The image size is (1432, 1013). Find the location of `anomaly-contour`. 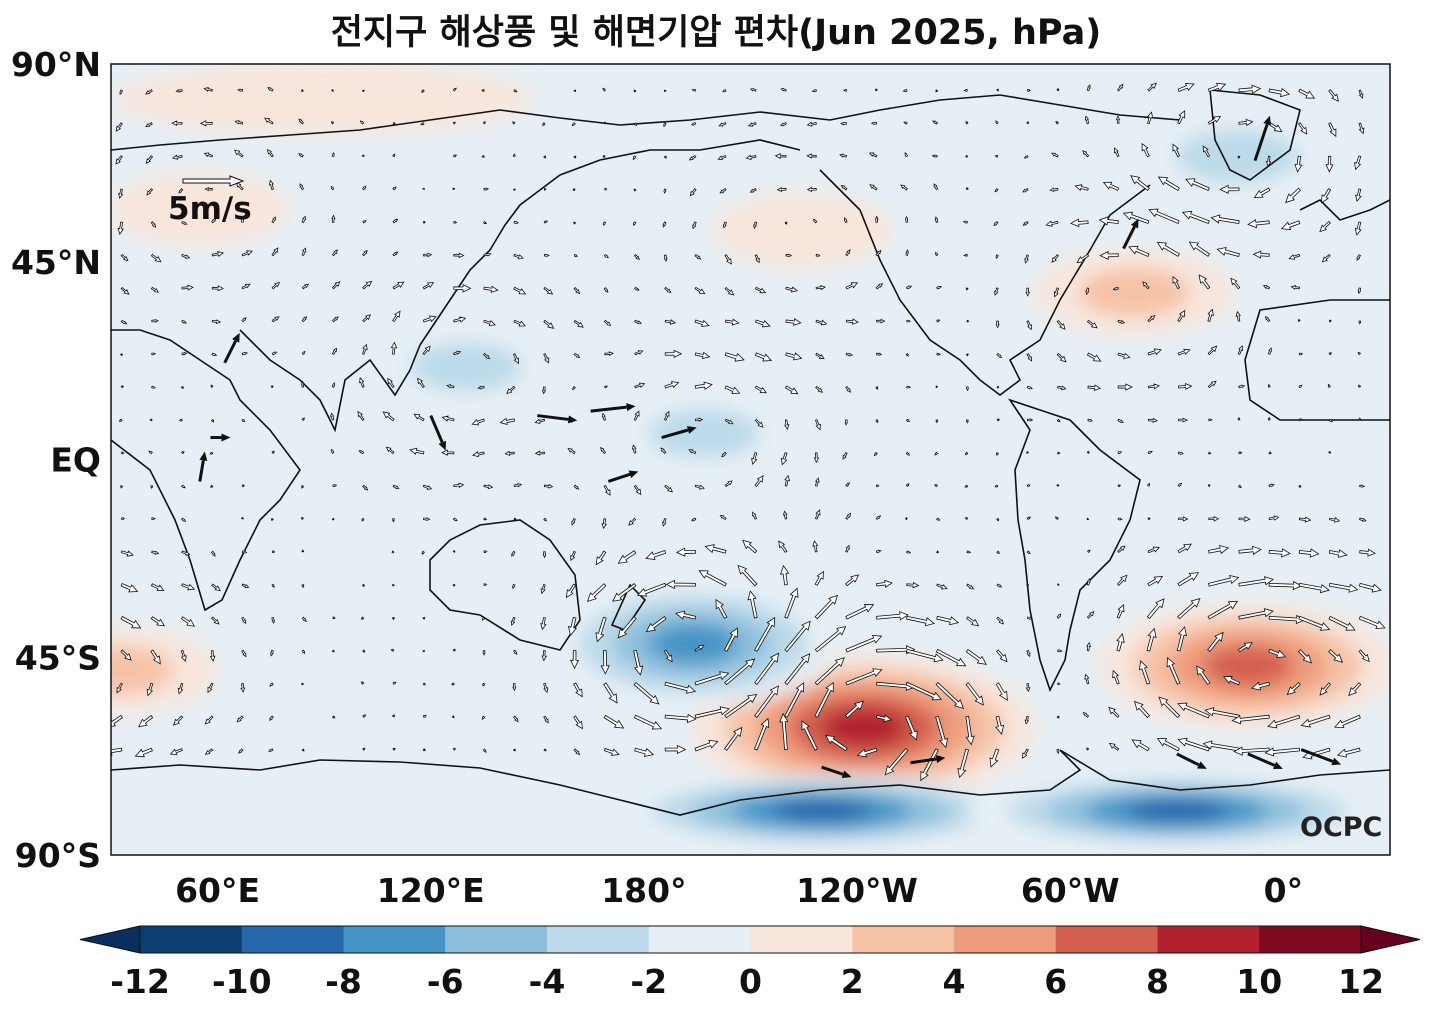

anomaly-contour is located at coordinates (803, 230).